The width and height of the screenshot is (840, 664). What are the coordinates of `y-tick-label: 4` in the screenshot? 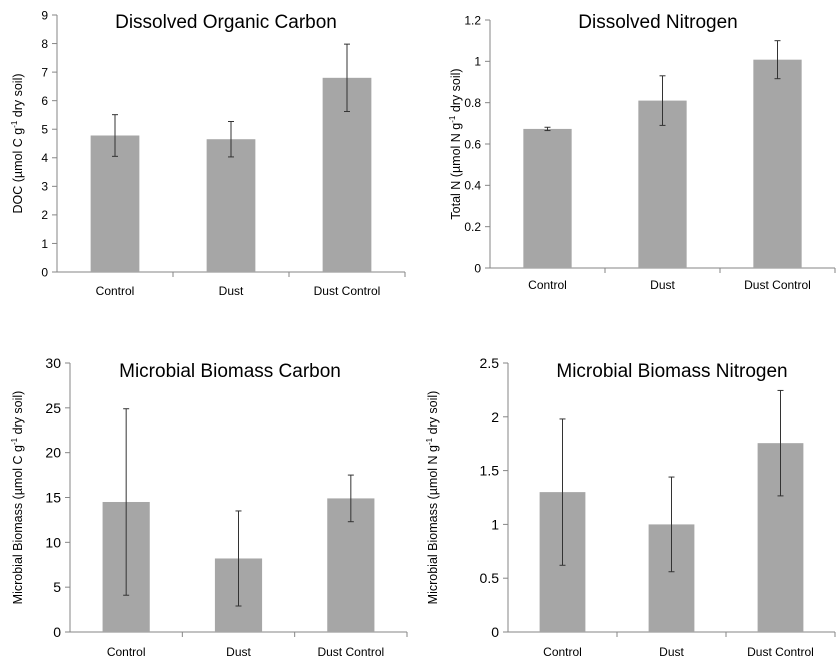 It's located at (44, 158).